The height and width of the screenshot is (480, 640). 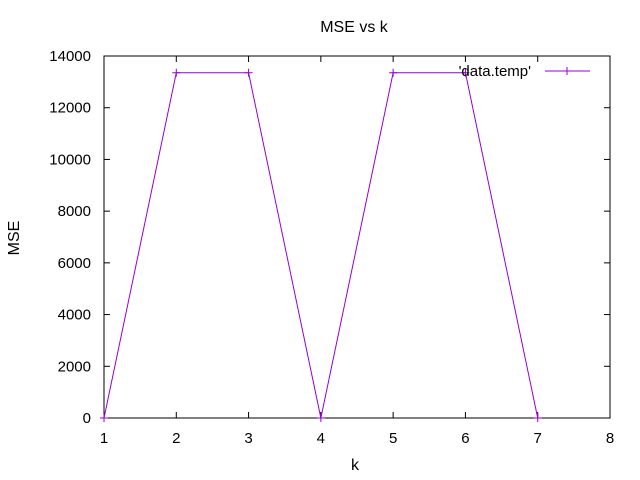 What do you see at coordinates (176, 438) in the screenshot?
I see `x-tick-label: 2` at bounding box center [176, 438].